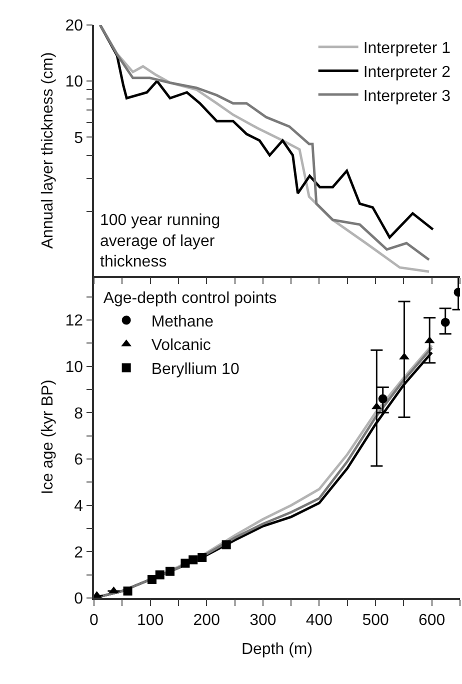  What do you see at coordinates (79, 460) in the screenshot?
I see `y-tick-label: 6` at bounding box center [79, 460].